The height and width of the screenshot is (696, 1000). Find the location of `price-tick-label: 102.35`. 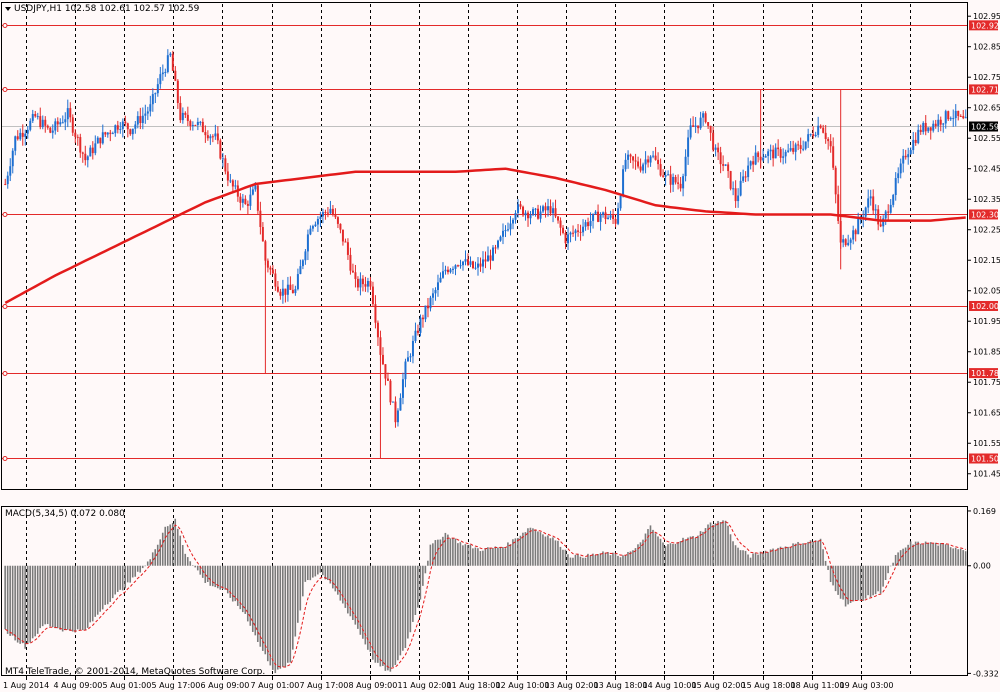

price-tick-label: 102.35 is located at coordinates (986, 199).